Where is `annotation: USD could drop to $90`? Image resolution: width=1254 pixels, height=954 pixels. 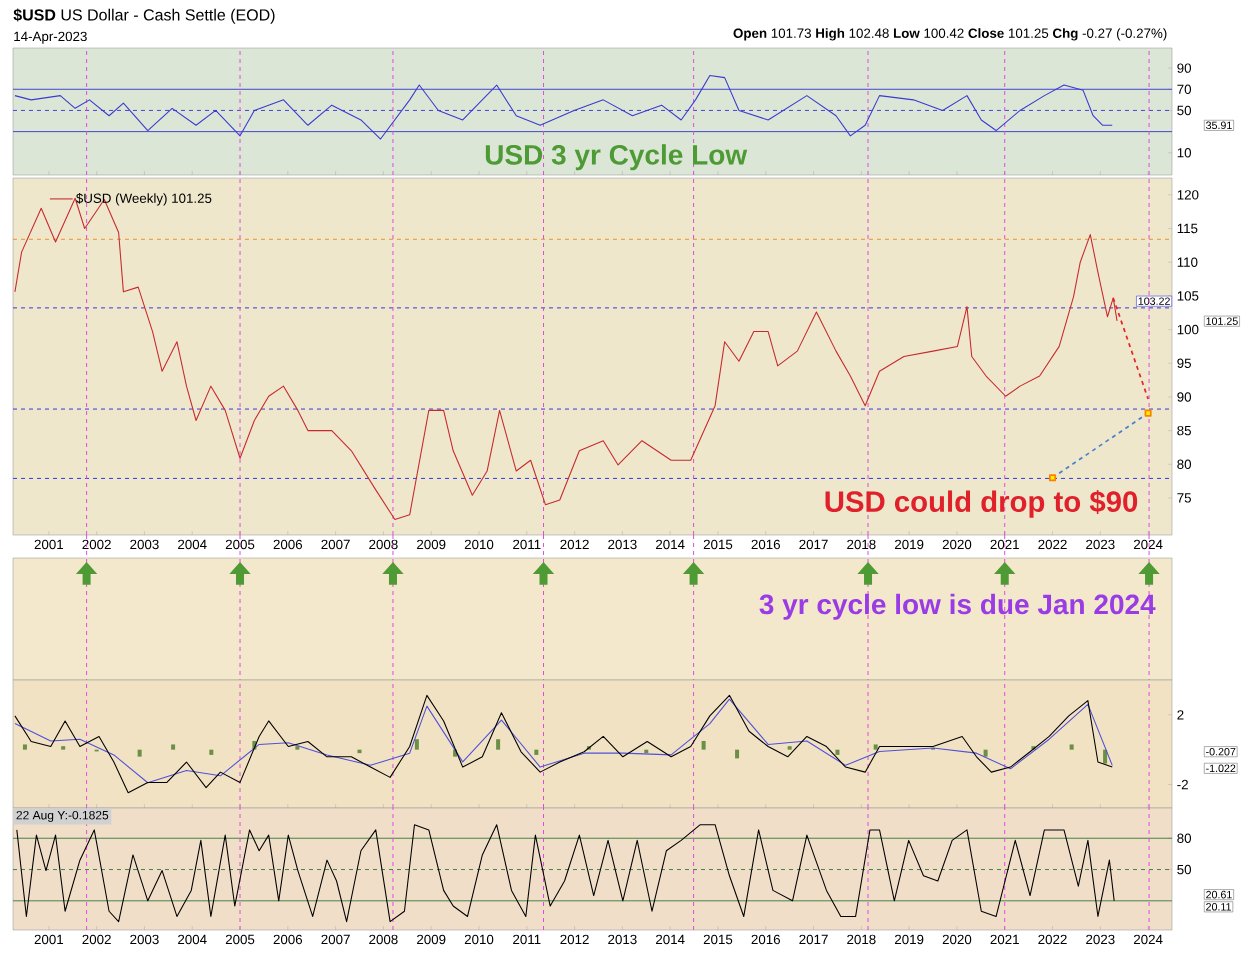
annotation: USD could drop to $90 is located at coordinates (981, 503).